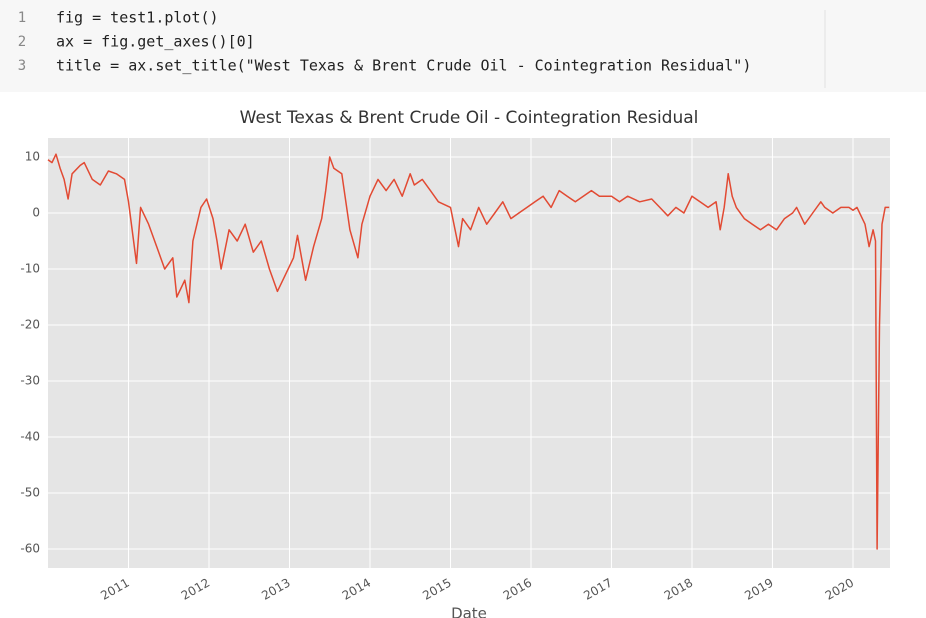 This screenshot has height=618, width=926. I want to click on y-tick-label: -10, so click(30, 269).